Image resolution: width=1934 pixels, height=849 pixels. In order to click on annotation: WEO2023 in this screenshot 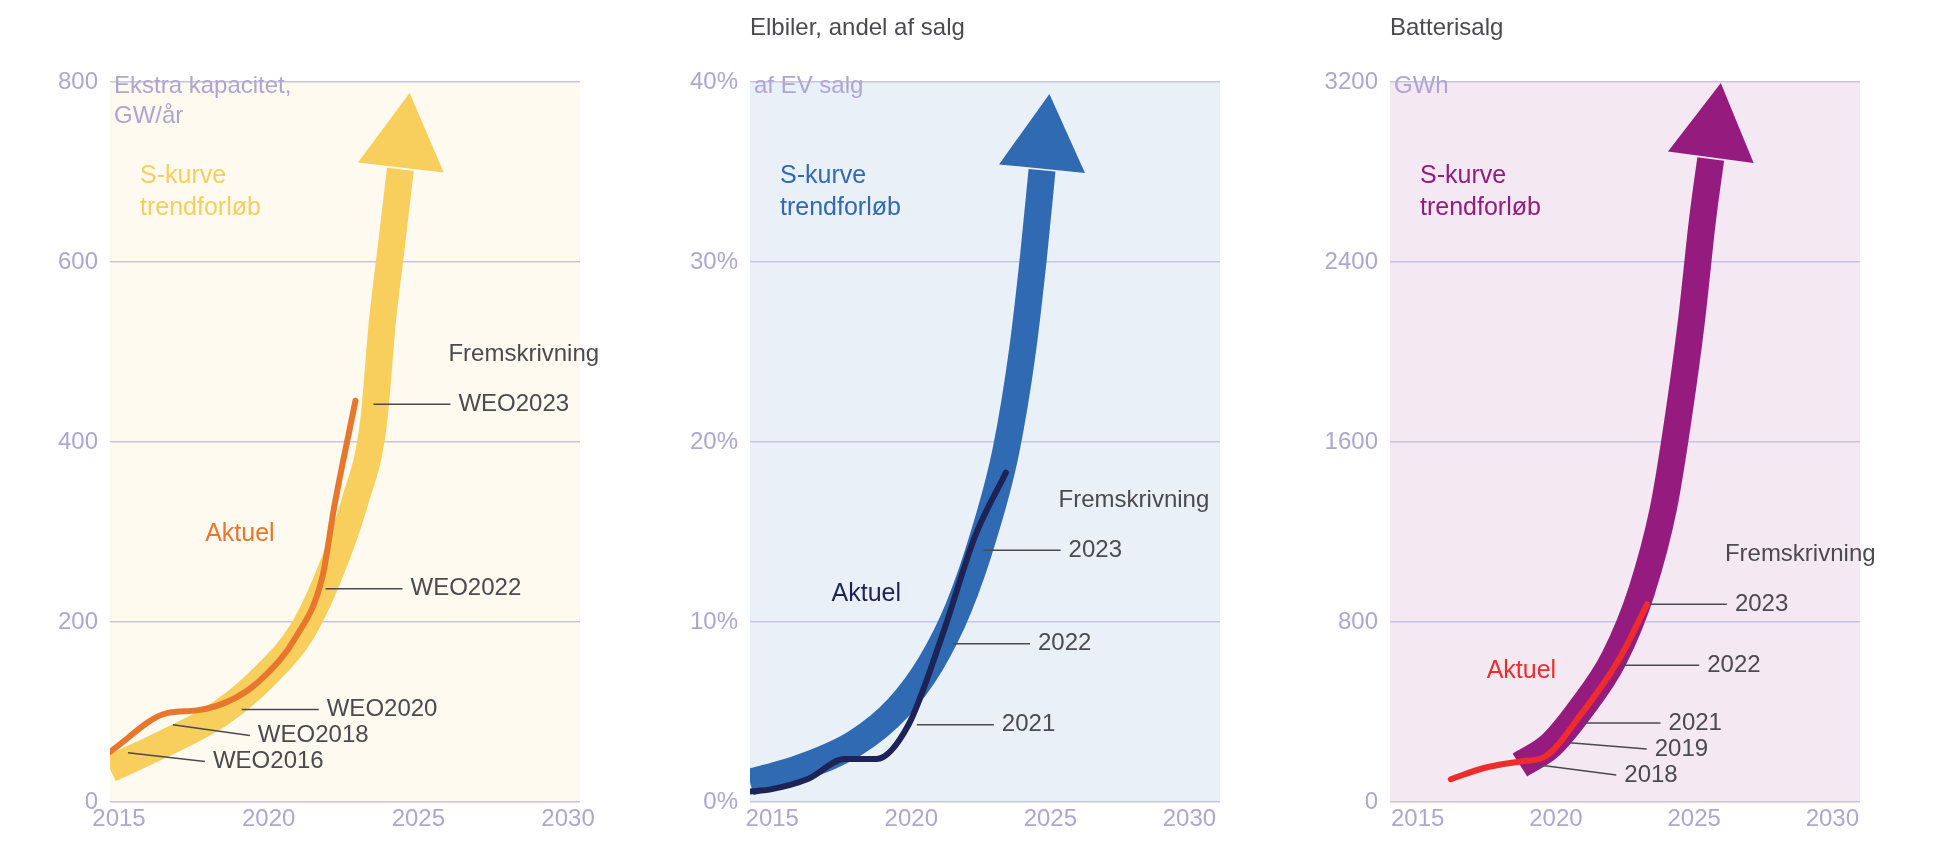, I will do `click(514, 402)`.